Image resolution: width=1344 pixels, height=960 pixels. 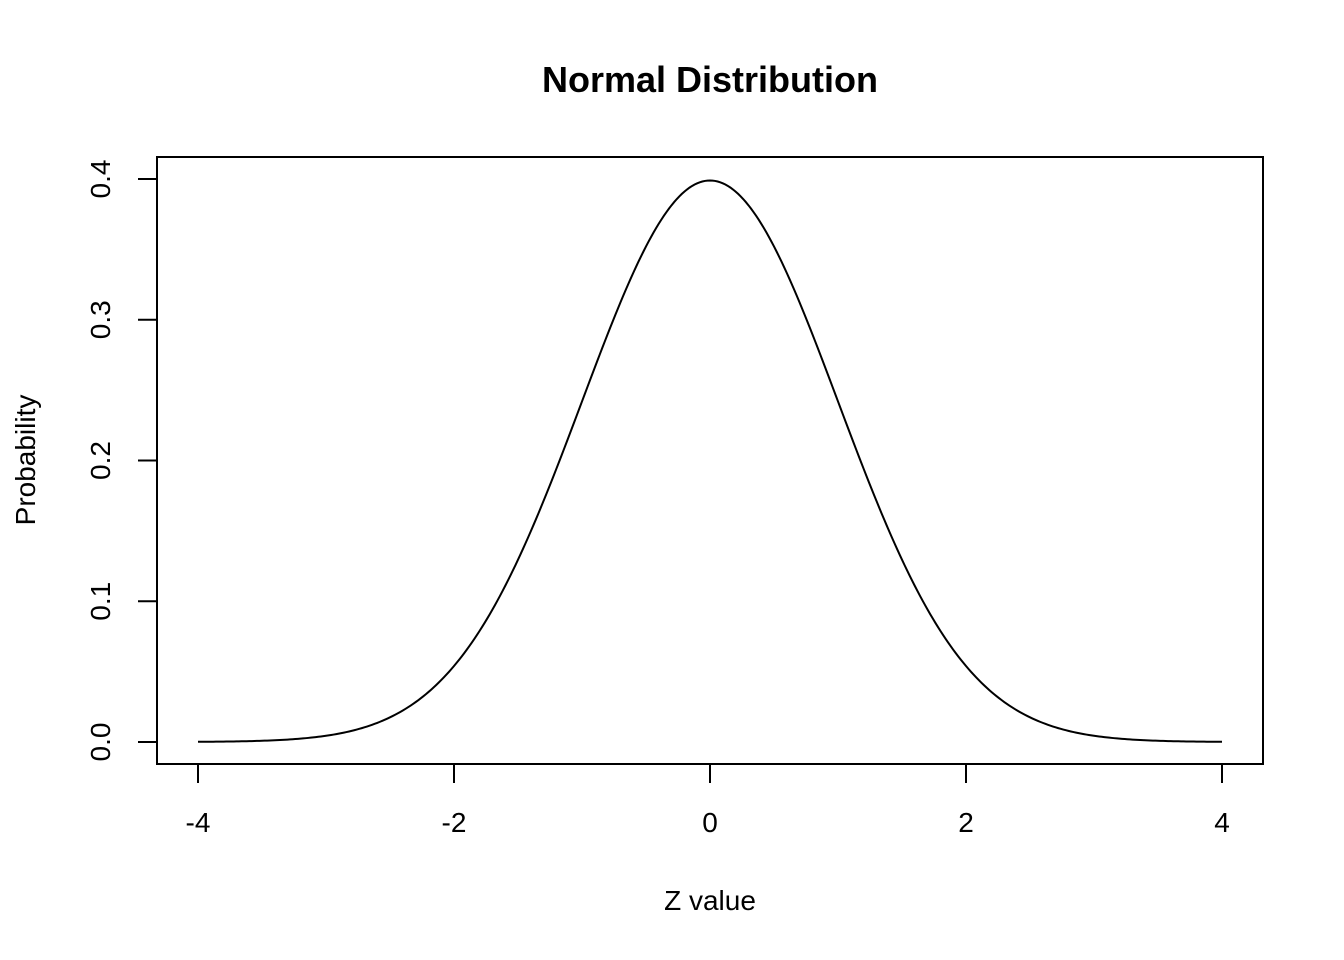 I want to click on y-tick-label: 0.3, so click(x=100, y=319).